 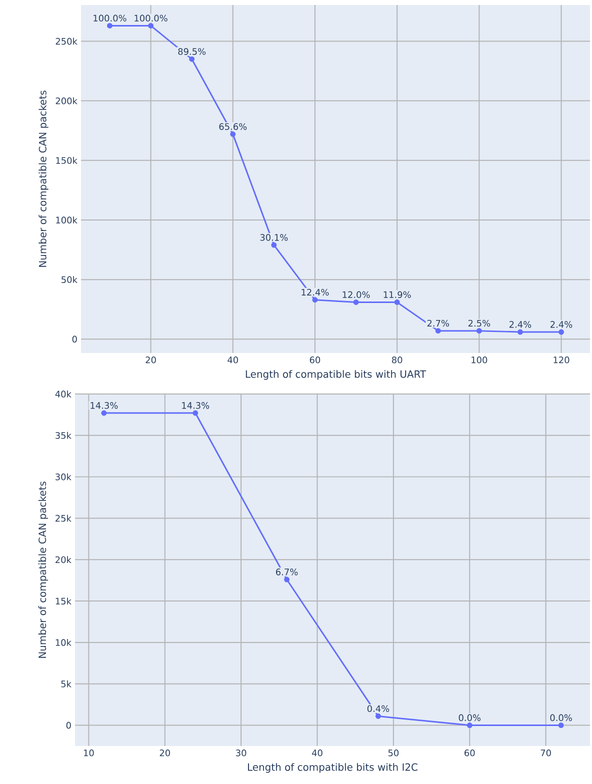 I want to click on y-tick-label: 100k, so click(x=67, y=220).